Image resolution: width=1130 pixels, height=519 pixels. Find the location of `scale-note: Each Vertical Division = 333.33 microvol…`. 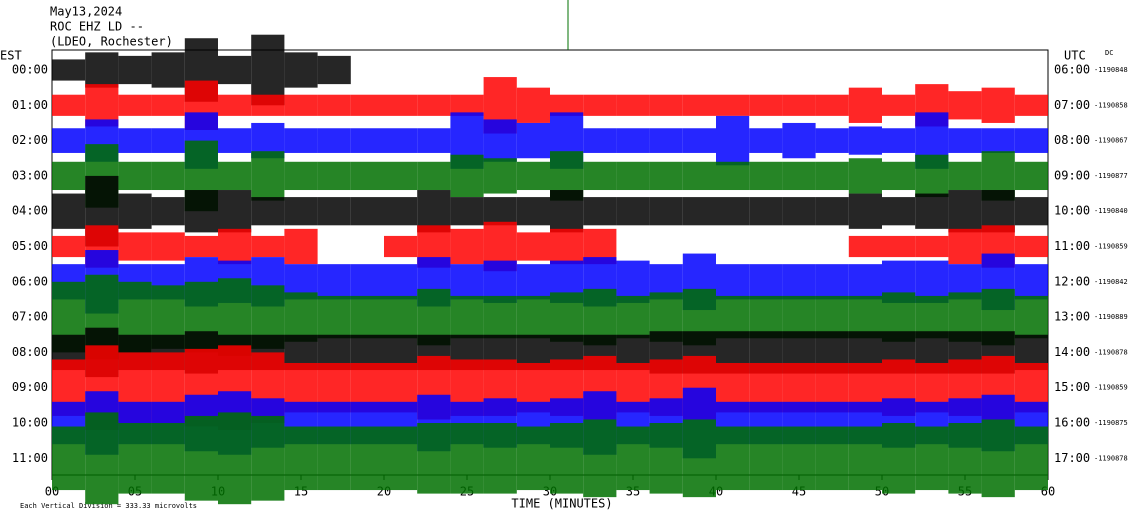

scale-note: Each Vertical Division = 333.33 microvol… is located at coordinates (108, 506).